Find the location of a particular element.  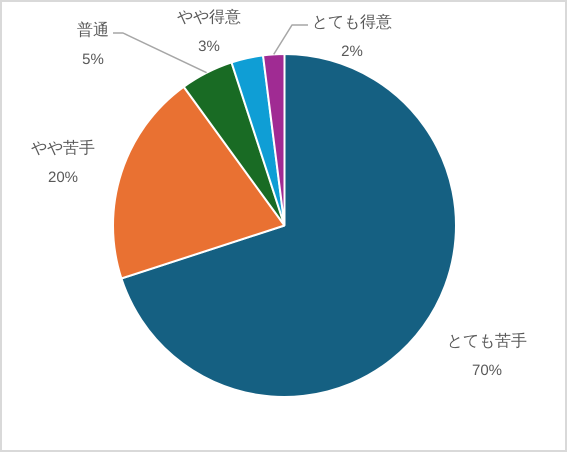

slice-label: やや苦手 is located at coordinates (63, 148).